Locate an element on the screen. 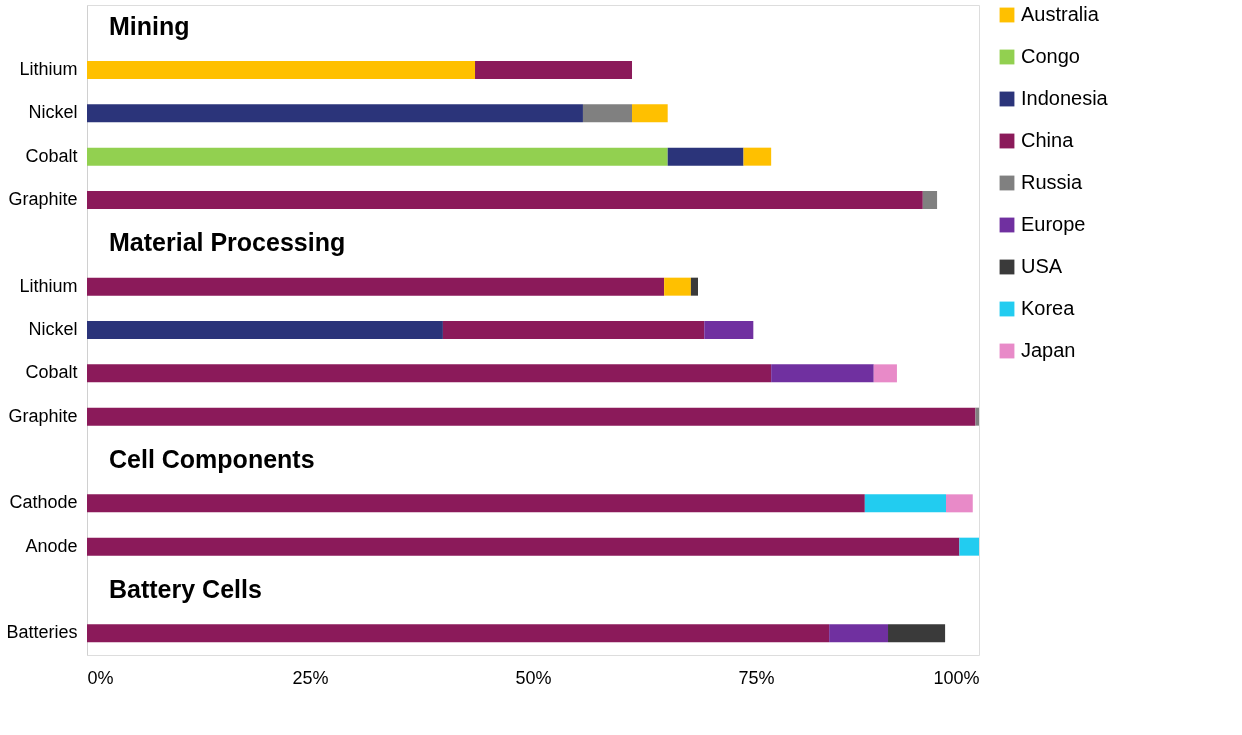 The image size is (1242, 735). legend-label: Korea is located at coordinates (1048, 308).